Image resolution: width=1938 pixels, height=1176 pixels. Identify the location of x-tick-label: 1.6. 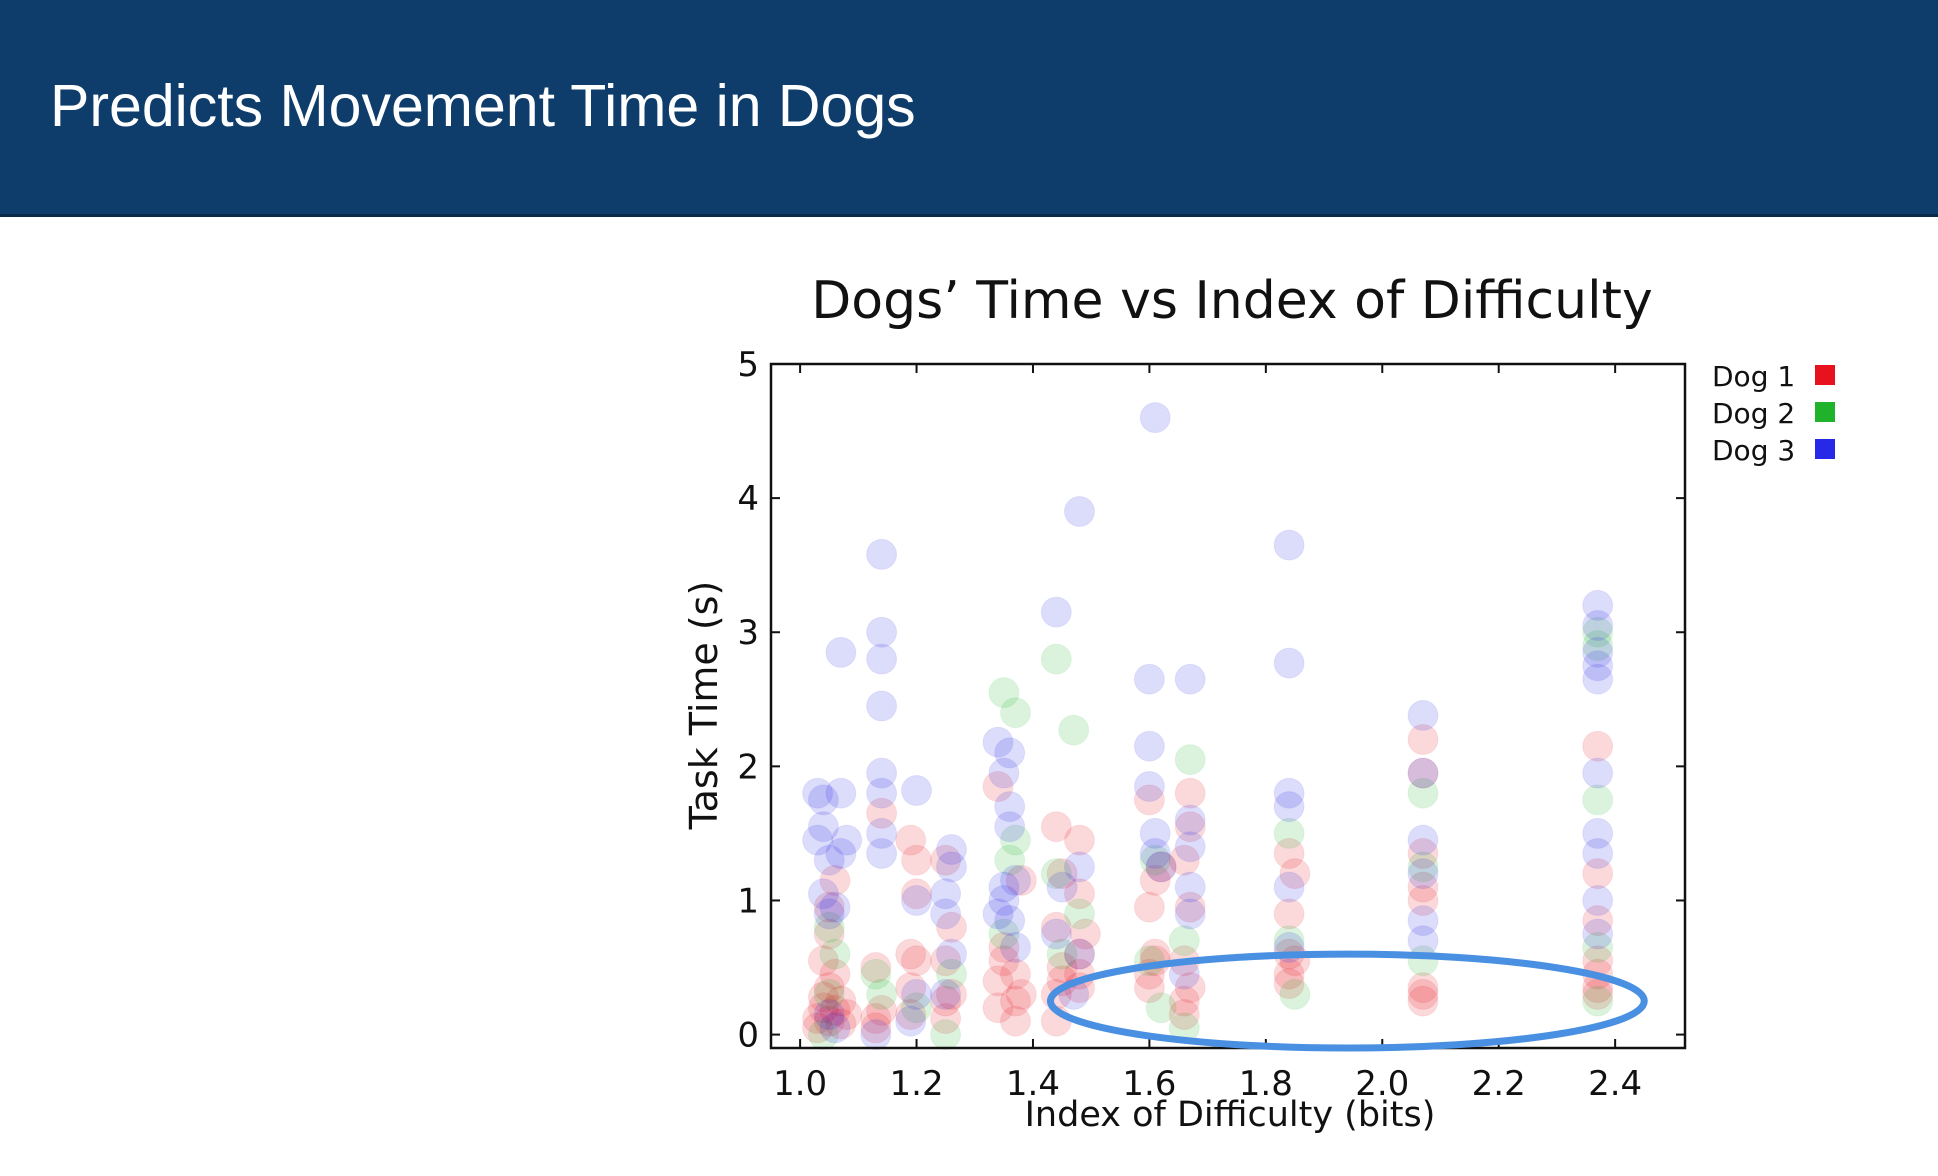
(1149, 1084).